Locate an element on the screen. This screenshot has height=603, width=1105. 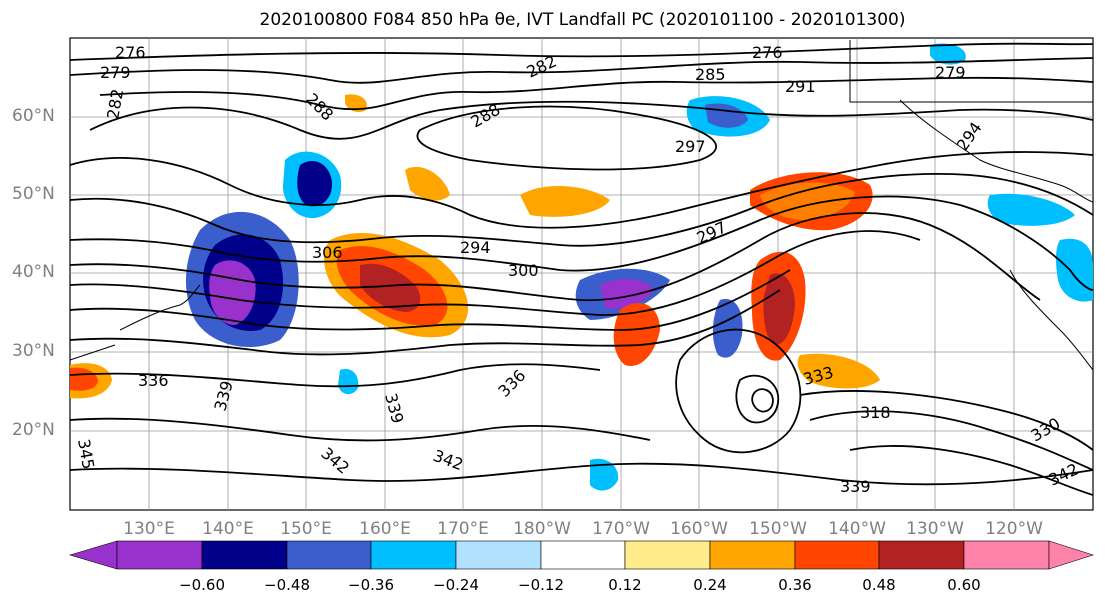
contour-label-279-east: 279 is located at coordinates (950, 72).